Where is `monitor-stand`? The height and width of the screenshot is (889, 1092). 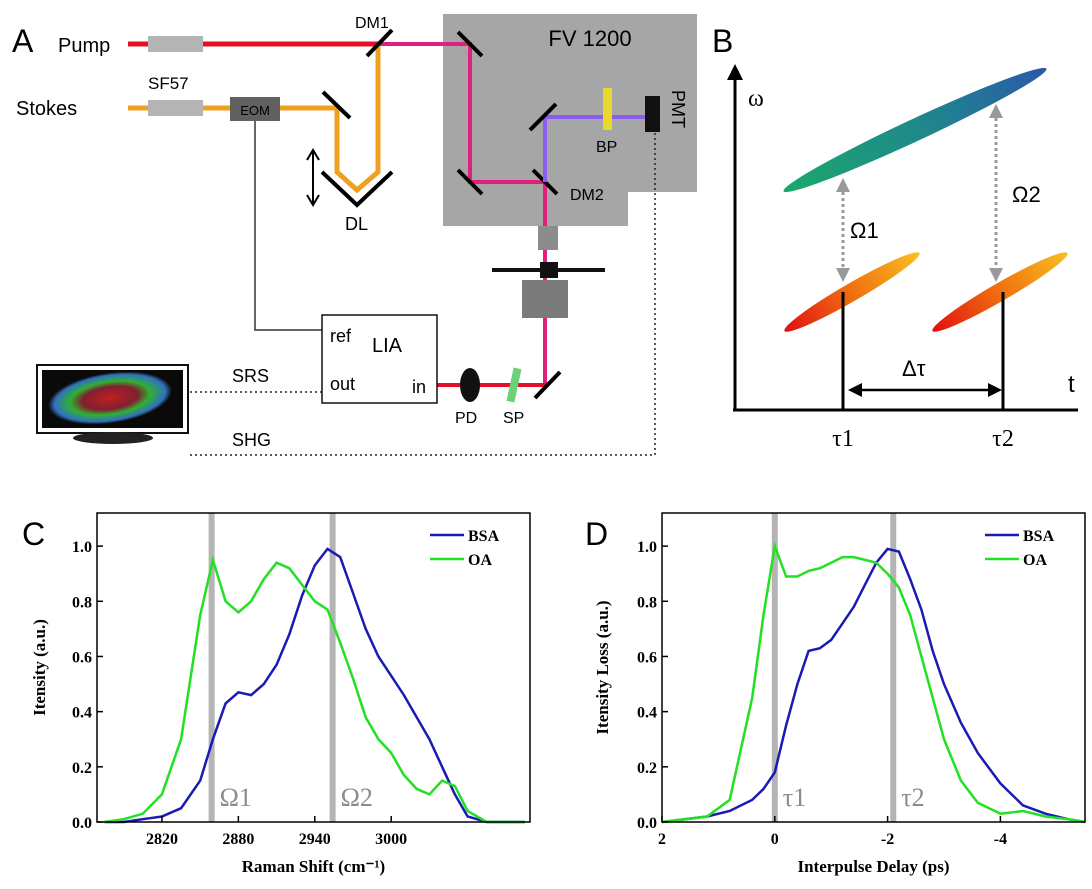
monitor-stand is located at coordinates (113, 438).